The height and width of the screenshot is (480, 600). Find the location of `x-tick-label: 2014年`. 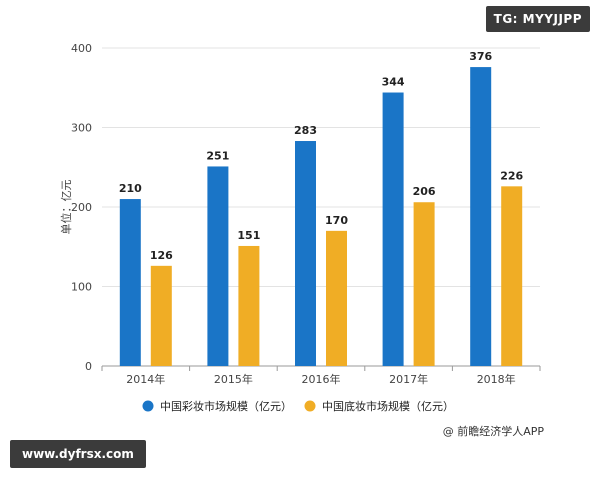

x-tick-label: 2014年 is located at coordinates (145, 379).